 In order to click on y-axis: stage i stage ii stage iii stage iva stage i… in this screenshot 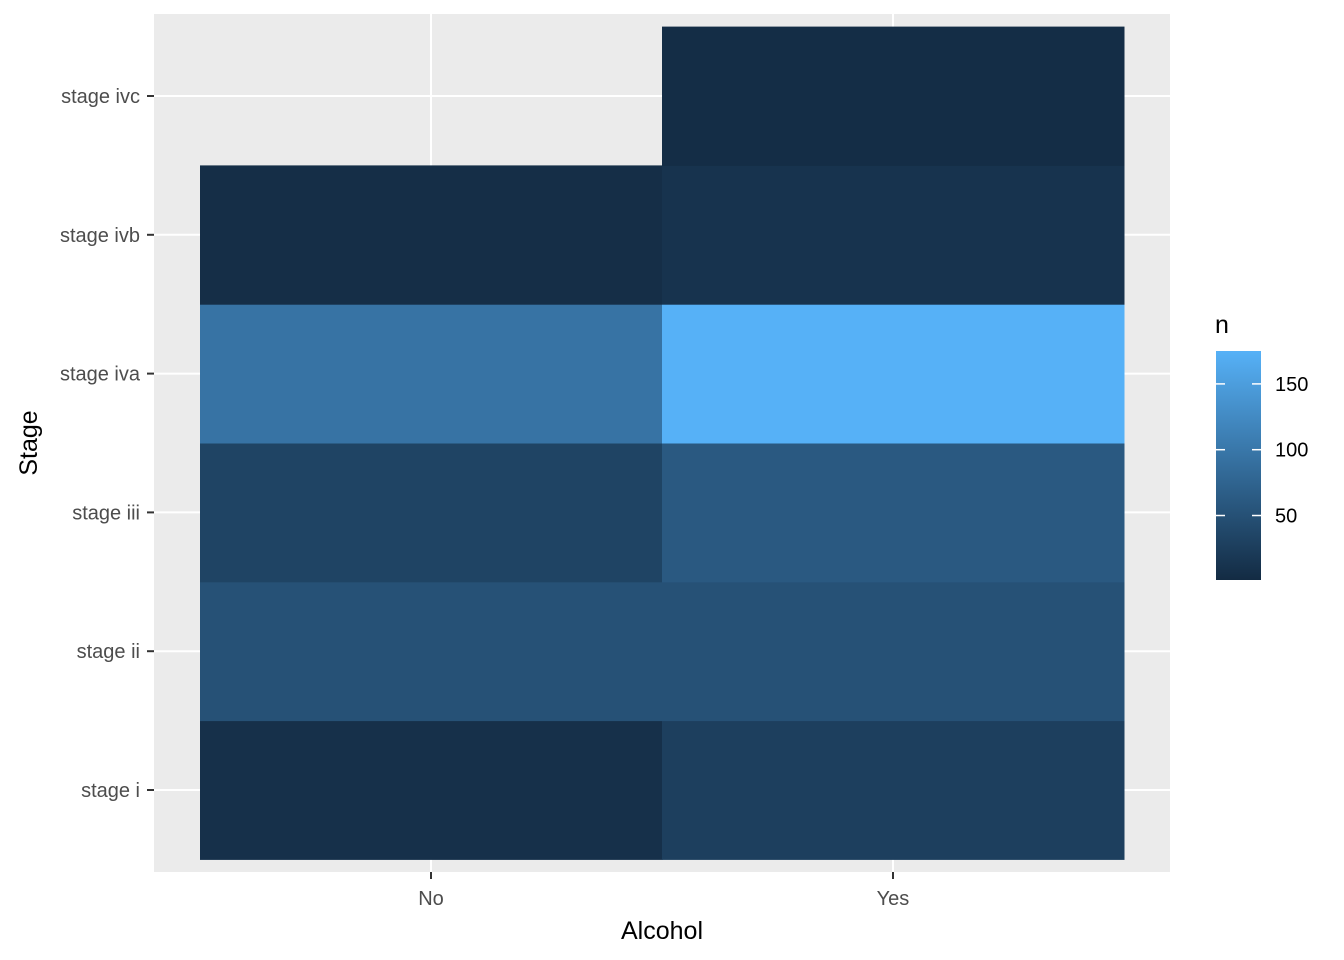, I will do `click(107, 444)`.